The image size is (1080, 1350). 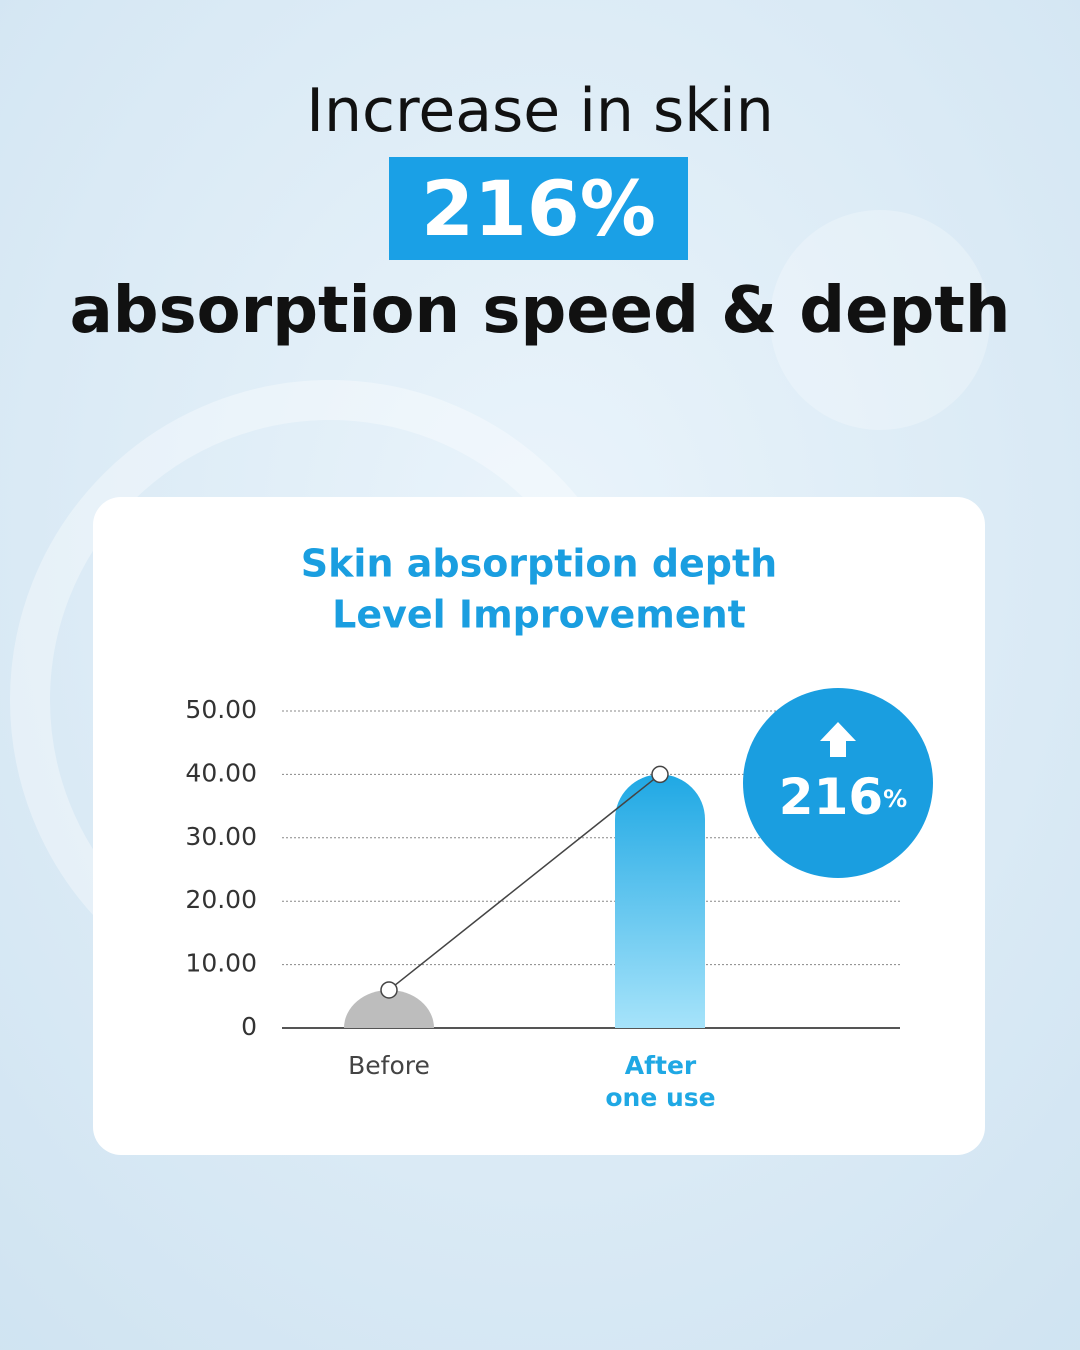 I want to click on x-tick-label: Before, so click(x=389, y=1065).